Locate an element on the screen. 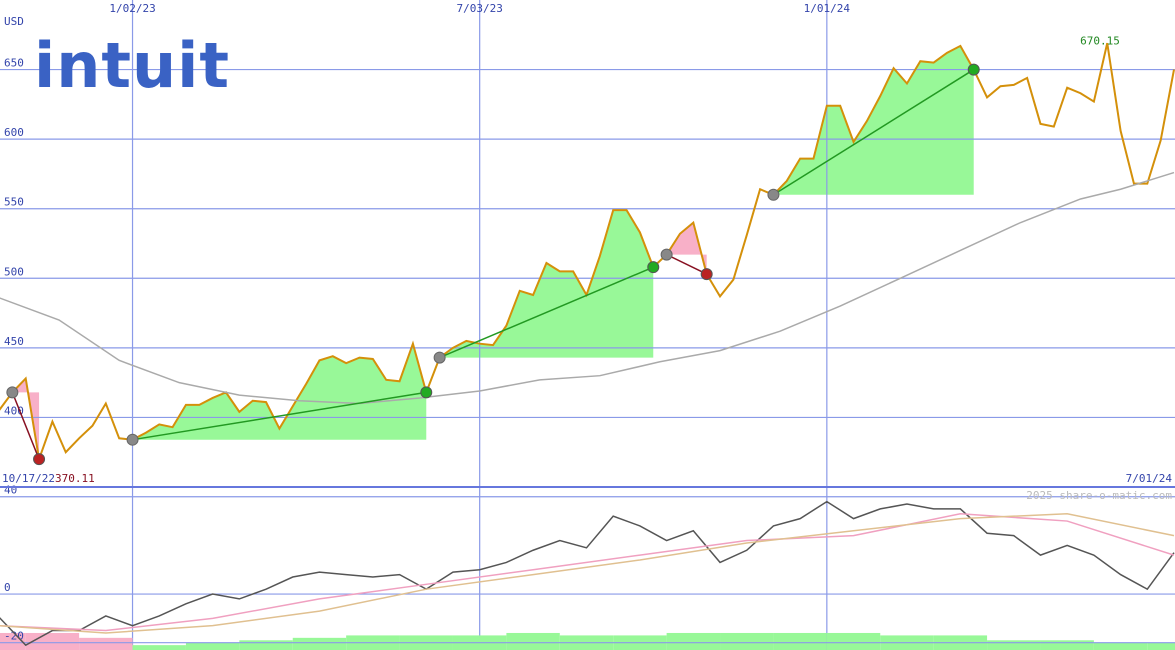  end-date: 7/01/24 is located at coordinates (1149, 478).